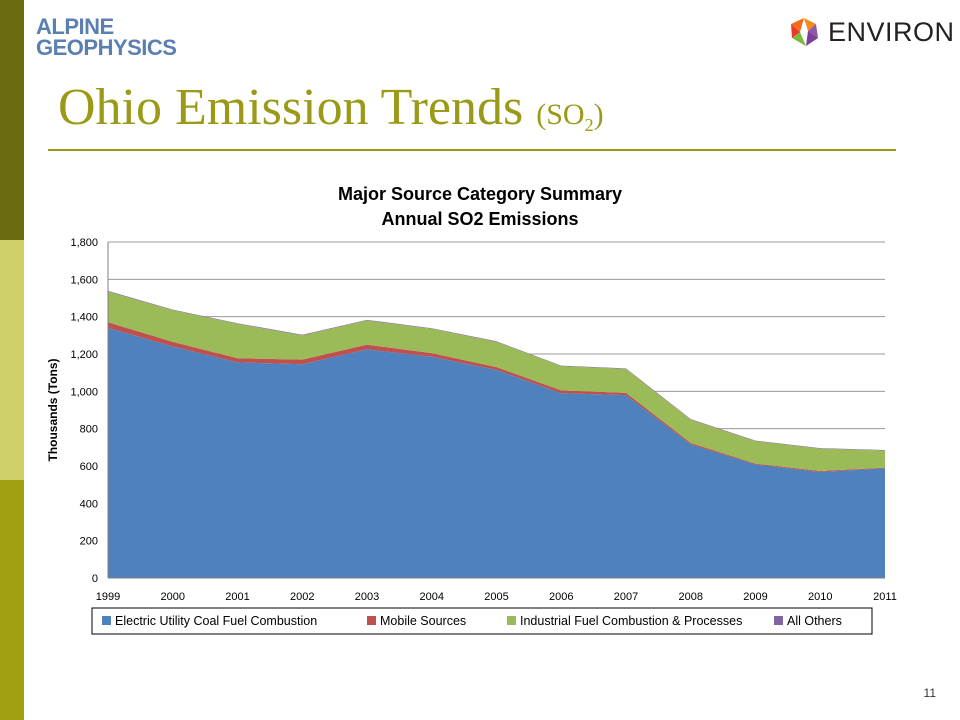 The width and height of the screenshot is (960, 720). Describe the element at coordinates (237, 597) in the screenshot. I see `x-tick-label-2001: 2001` at that location.